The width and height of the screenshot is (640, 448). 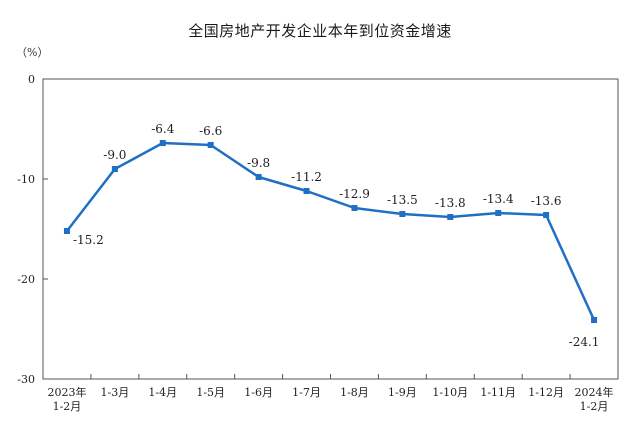 I want to click on y-axis-unit: （%）, so click(x=32, y=52).